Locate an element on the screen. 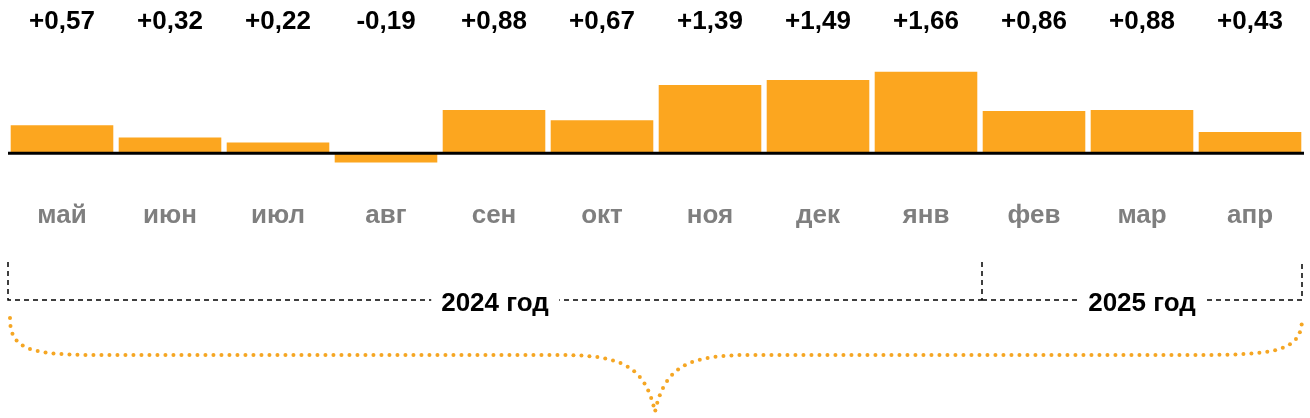 The height and width of the screenshot is (418, 1310). data-label: +0,43 is located at coordinates (1250, 20).